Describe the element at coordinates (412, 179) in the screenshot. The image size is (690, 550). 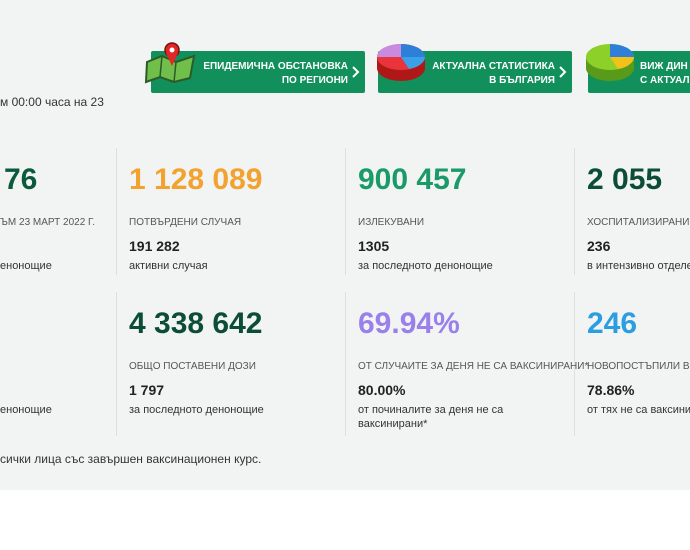
I see `stat-value: 900 457` at that location.